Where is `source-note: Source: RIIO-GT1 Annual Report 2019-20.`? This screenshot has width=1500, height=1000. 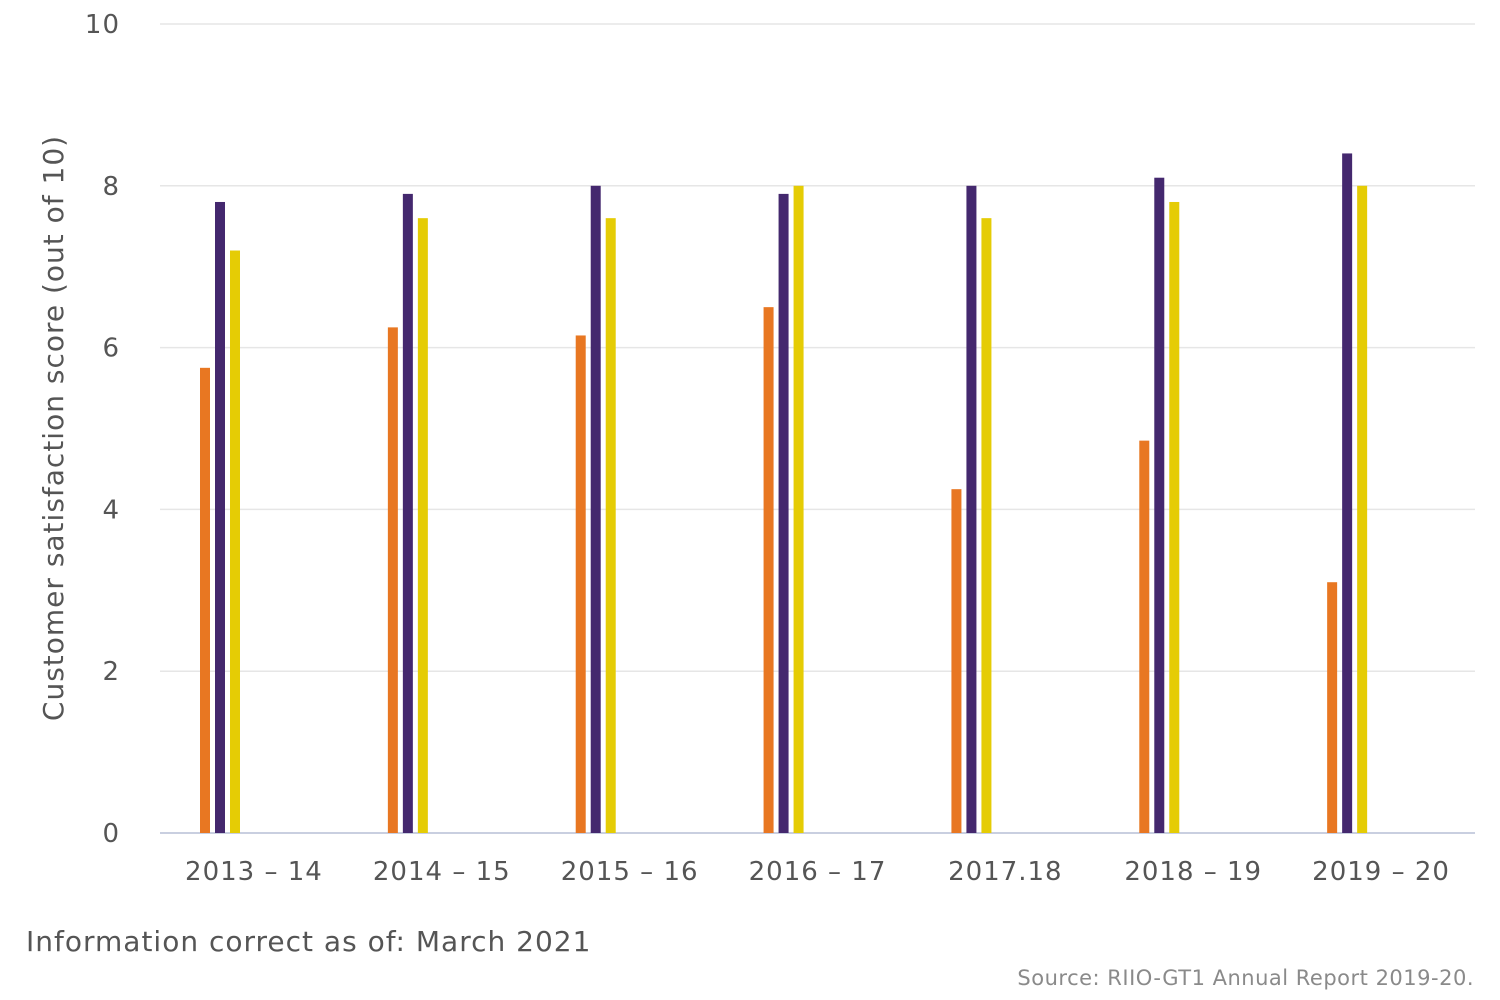 source-note: Source: RIIO-GT1 Annual Report 2019-20. is located at coordinates (1245, 978).